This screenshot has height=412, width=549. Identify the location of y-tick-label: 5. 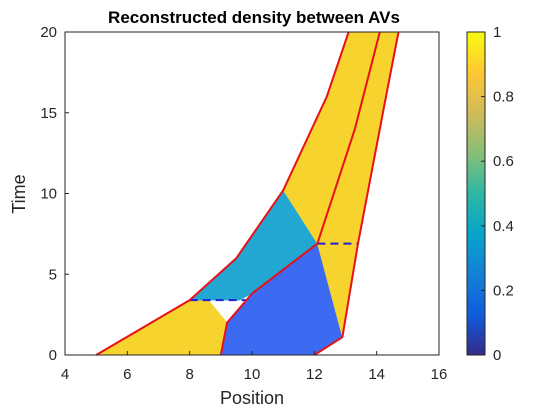
(53, 274).